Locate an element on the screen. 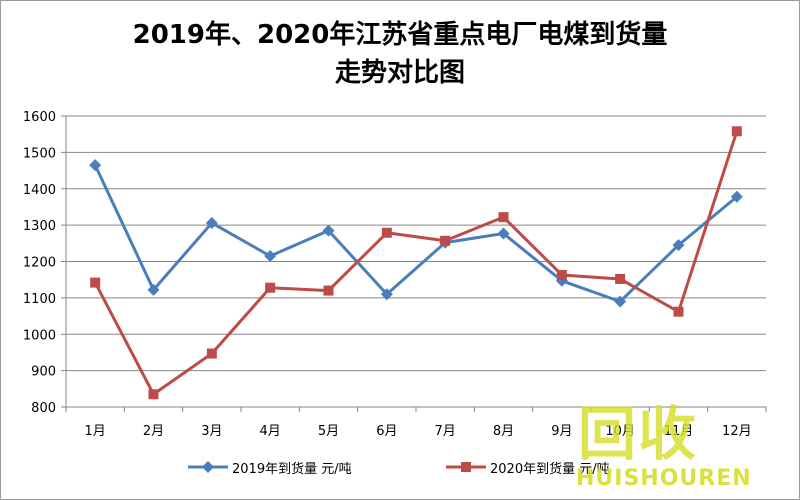 This screenshot has height=500, width=800. y-tick-label-1300: 1300 is located at coordinates (39, 226).